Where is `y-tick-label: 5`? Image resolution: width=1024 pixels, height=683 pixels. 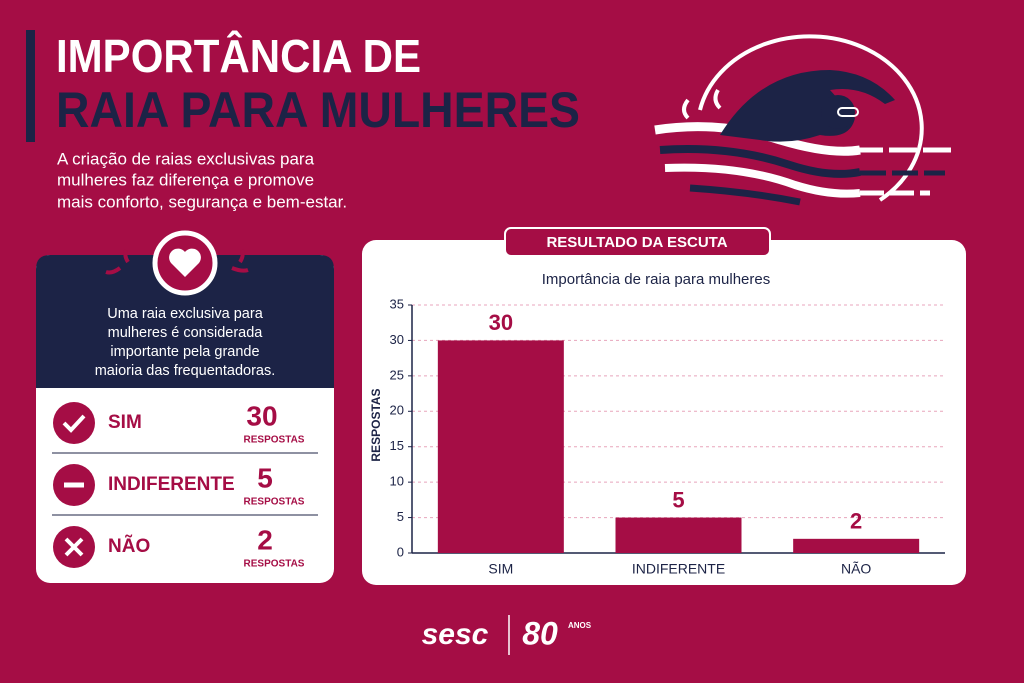 y-tick-label: 5 is located at coordinates (400, 516).